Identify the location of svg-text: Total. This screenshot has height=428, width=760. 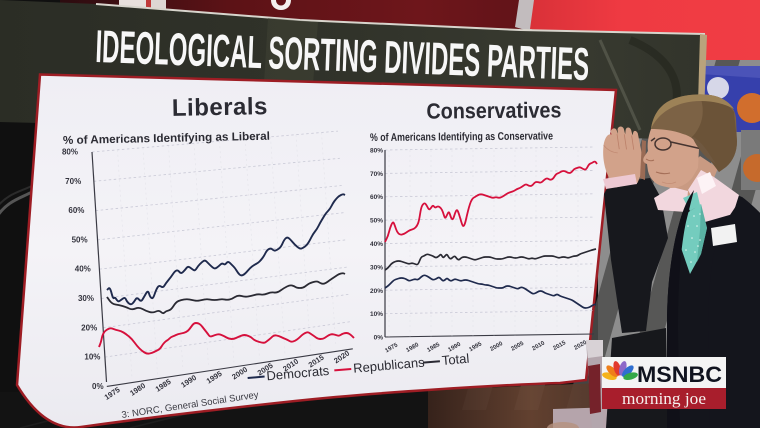
(455, 359).